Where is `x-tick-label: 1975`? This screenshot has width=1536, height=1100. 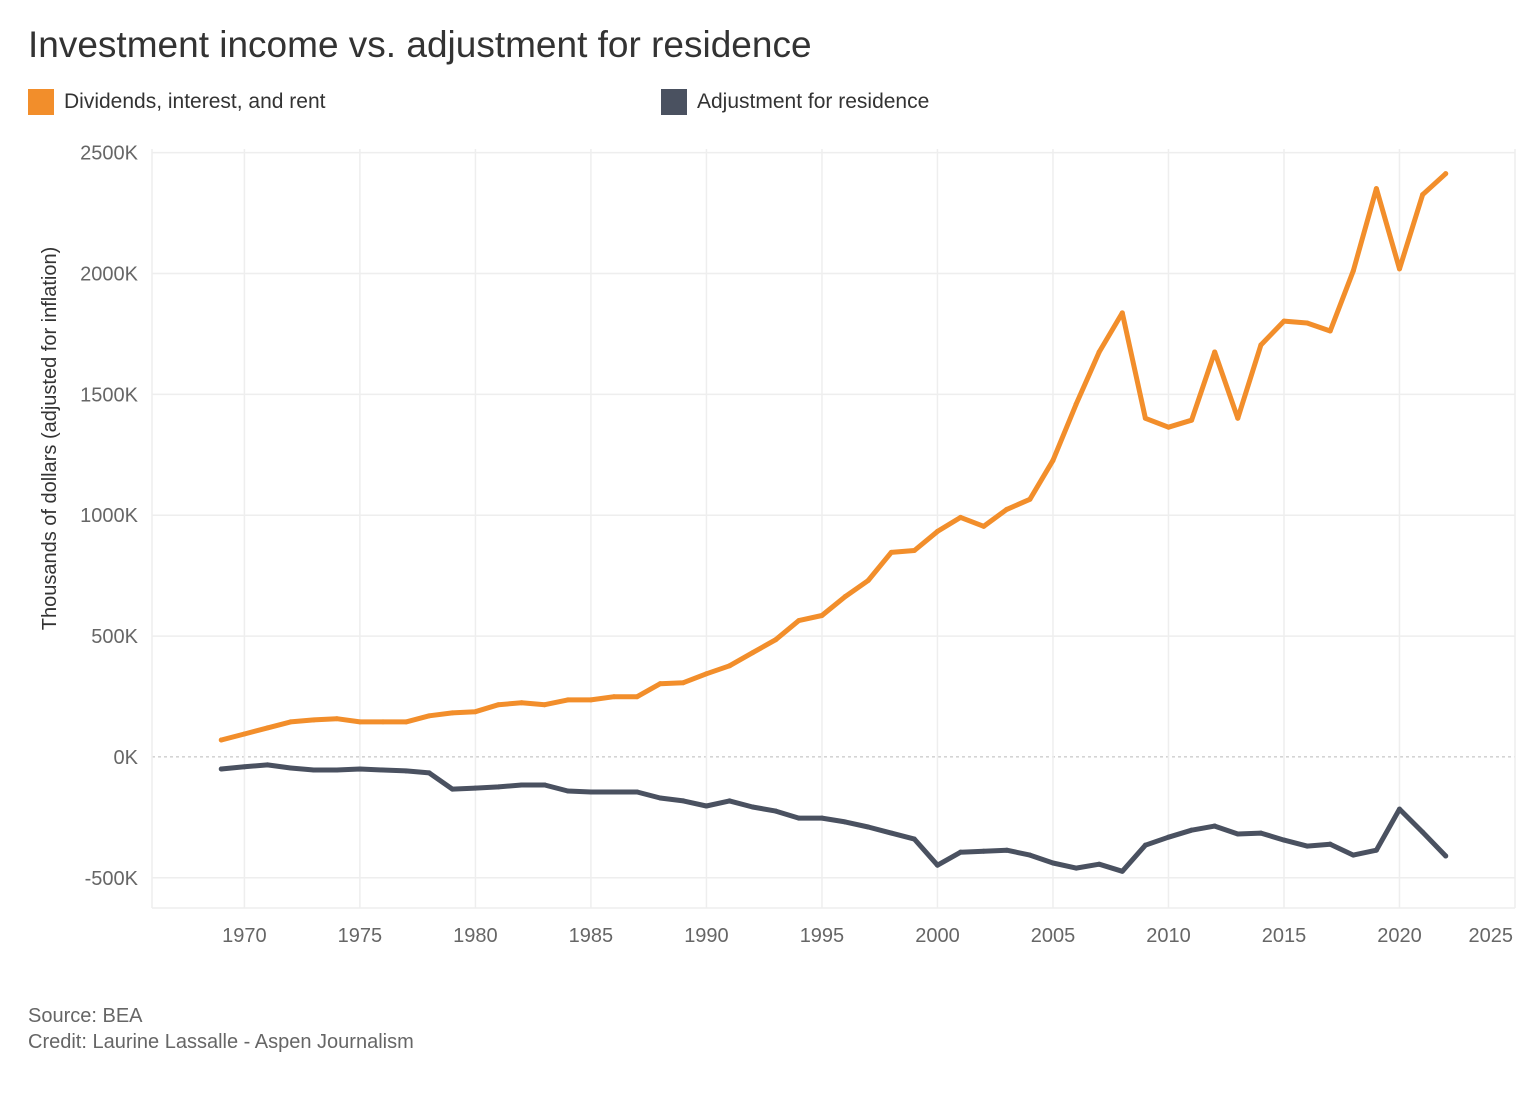 x-tick-label: 1975 is located at coordinates (360, 936).